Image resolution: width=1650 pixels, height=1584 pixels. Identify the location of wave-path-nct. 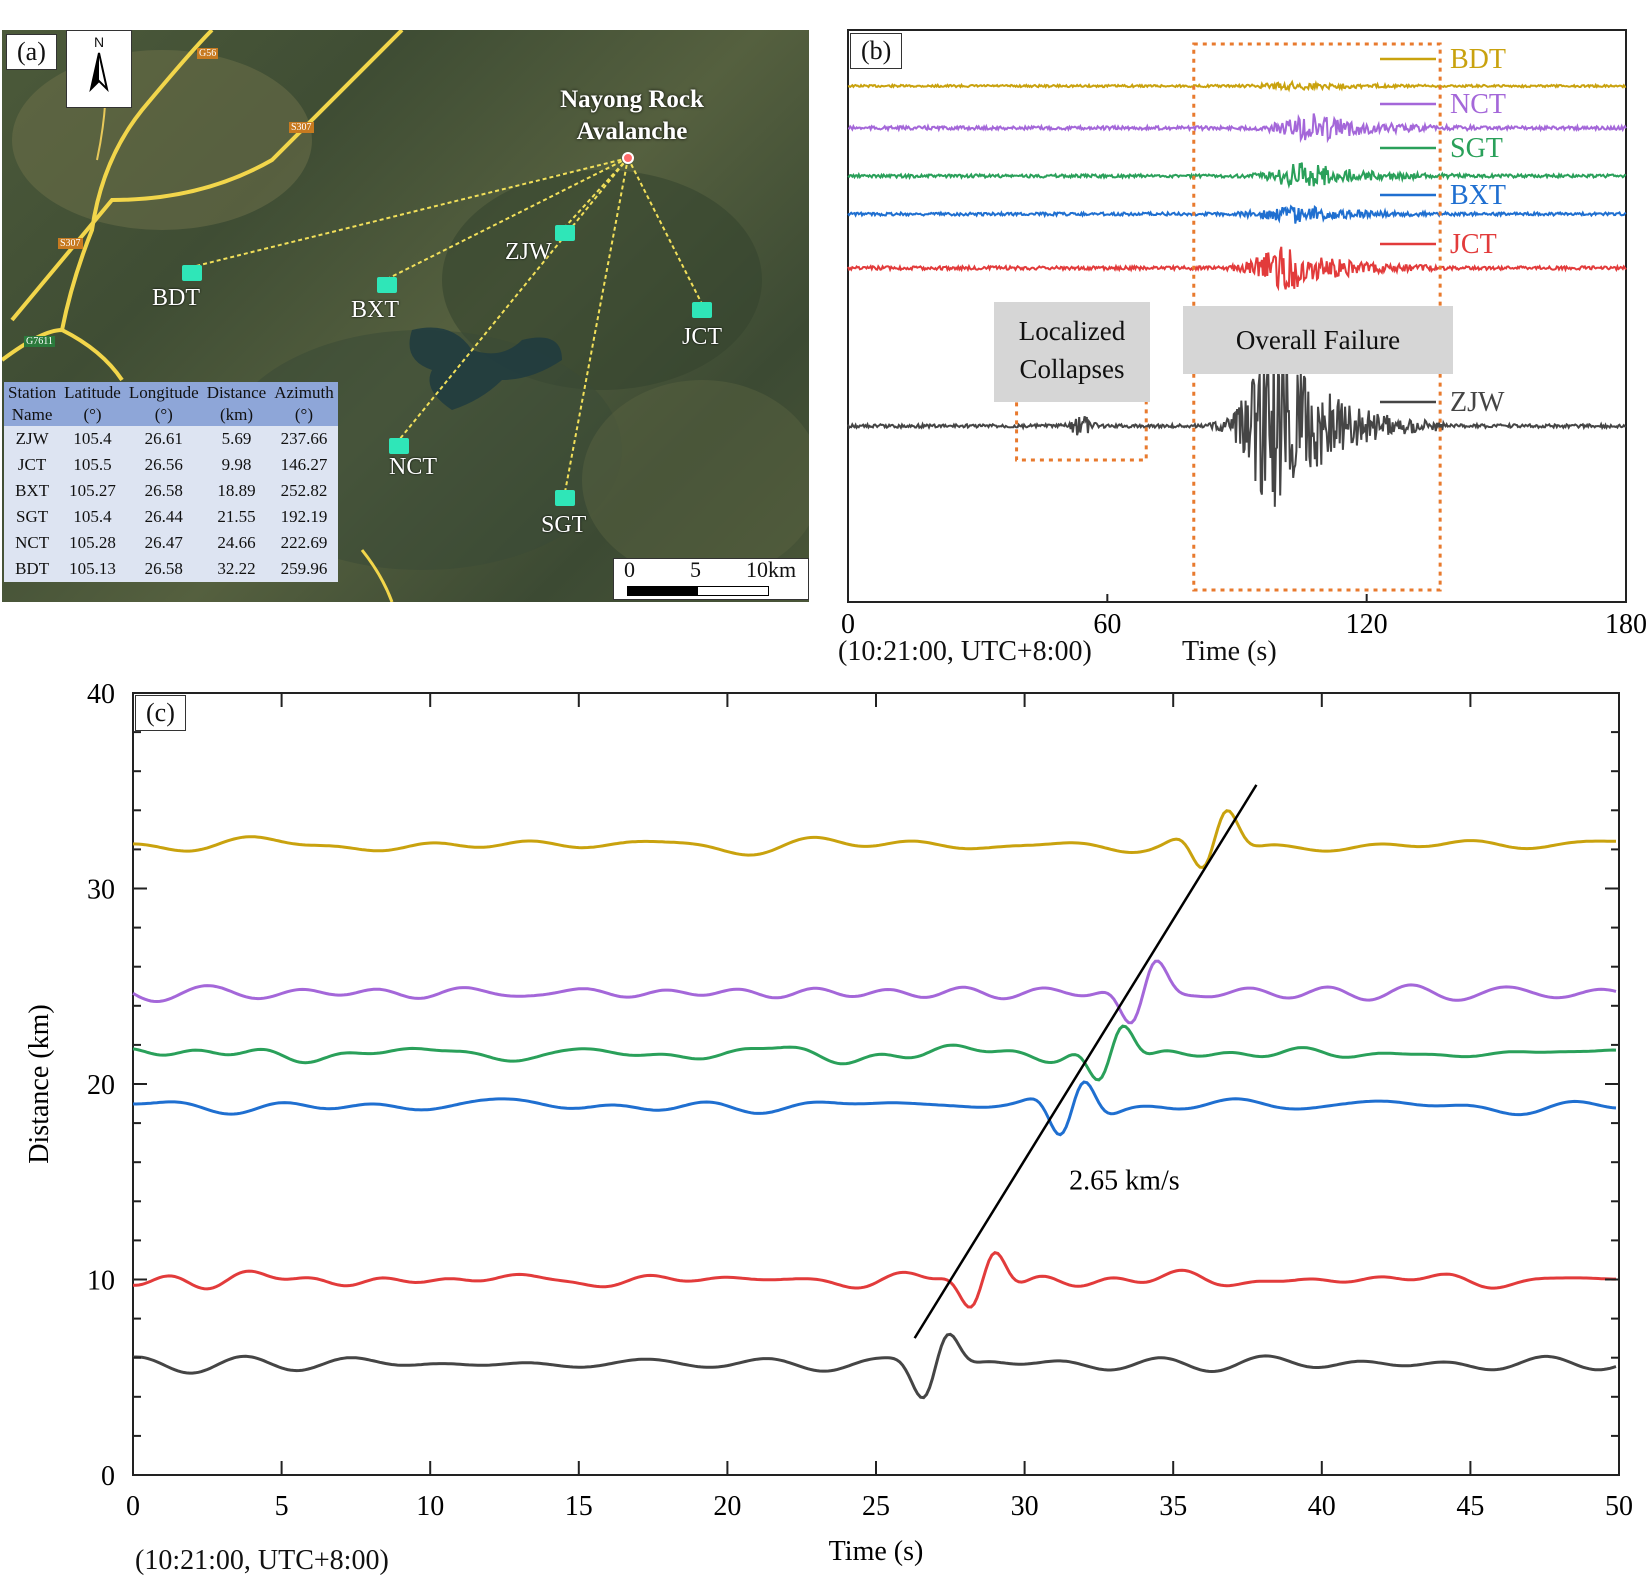
(513, 299).